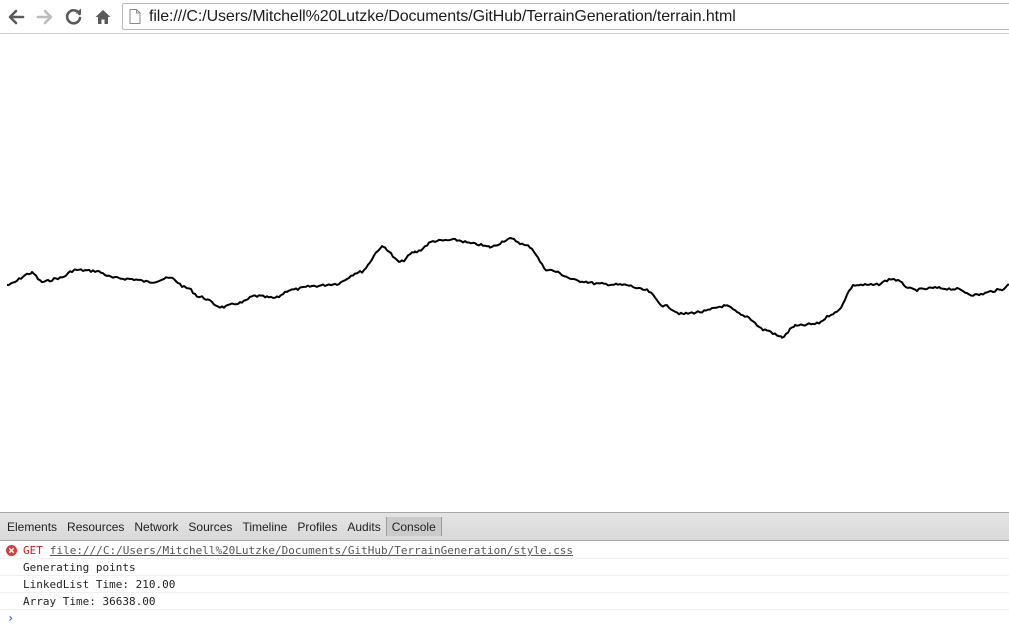 This screenshot has width=1009, height=632. What do you see at coordinates (364, 526) in the screenshot?
I see `tab-audits: Audits` at bounding box center [364, 526].